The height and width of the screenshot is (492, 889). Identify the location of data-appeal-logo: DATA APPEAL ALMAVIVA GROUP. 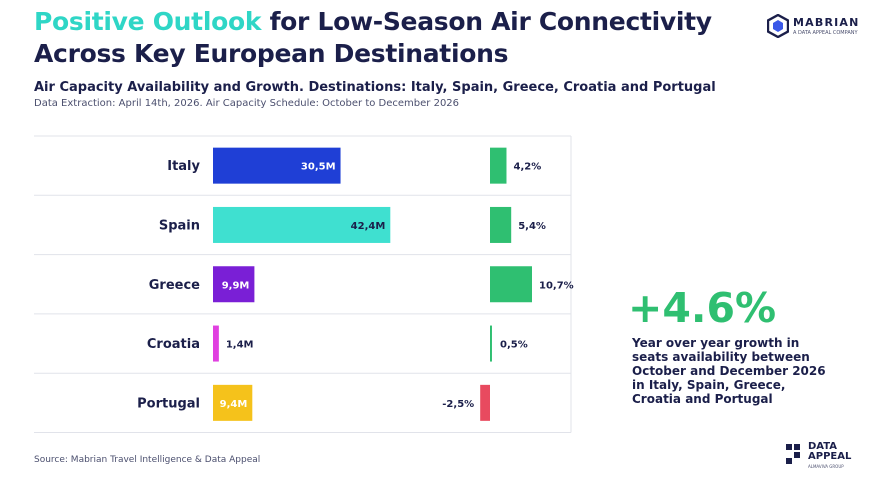
(826, 456).